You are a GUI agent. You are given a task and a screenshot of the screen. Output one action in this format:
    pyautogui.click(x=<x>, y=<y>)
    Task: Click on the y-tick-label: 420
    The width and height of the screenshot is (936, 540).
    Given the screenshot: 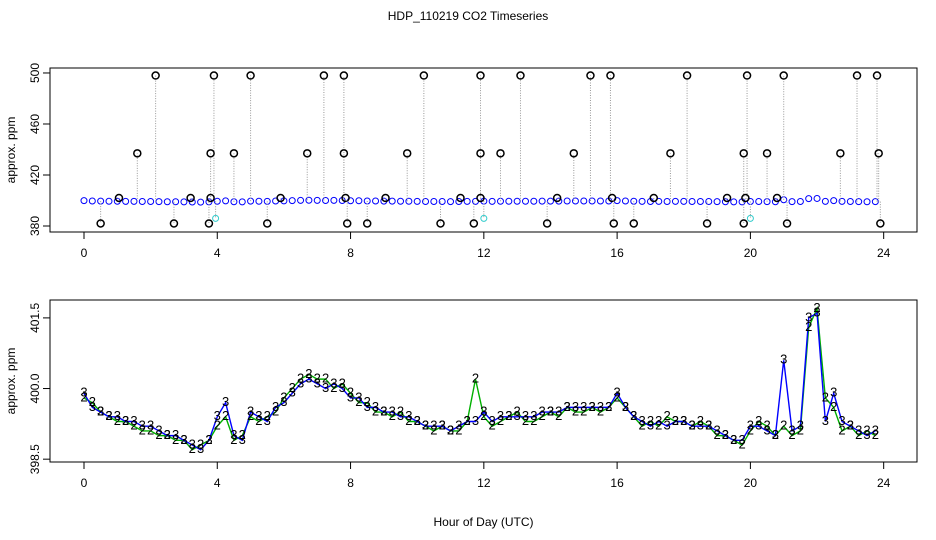 What is the action you would take?
    pyautogui.click(x=35, y=175)
    